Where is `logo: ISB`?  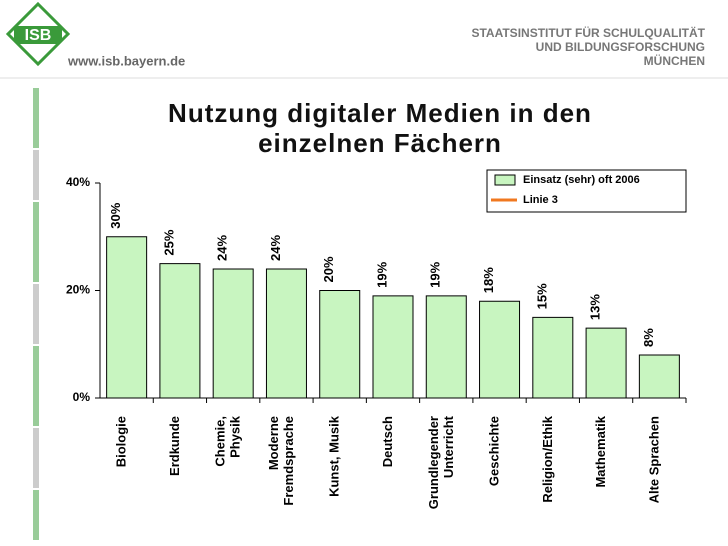
logo: ISB is located at coordinates (38, 34).